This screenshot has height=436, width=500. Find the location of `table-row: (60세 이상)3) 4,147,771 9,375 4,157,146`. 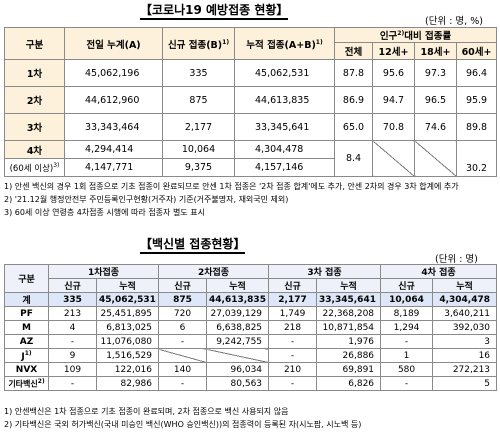

table-row: (60세 이상)3) 4,147,771 9,375 4,157,146 is located at coordinates (250, 167).